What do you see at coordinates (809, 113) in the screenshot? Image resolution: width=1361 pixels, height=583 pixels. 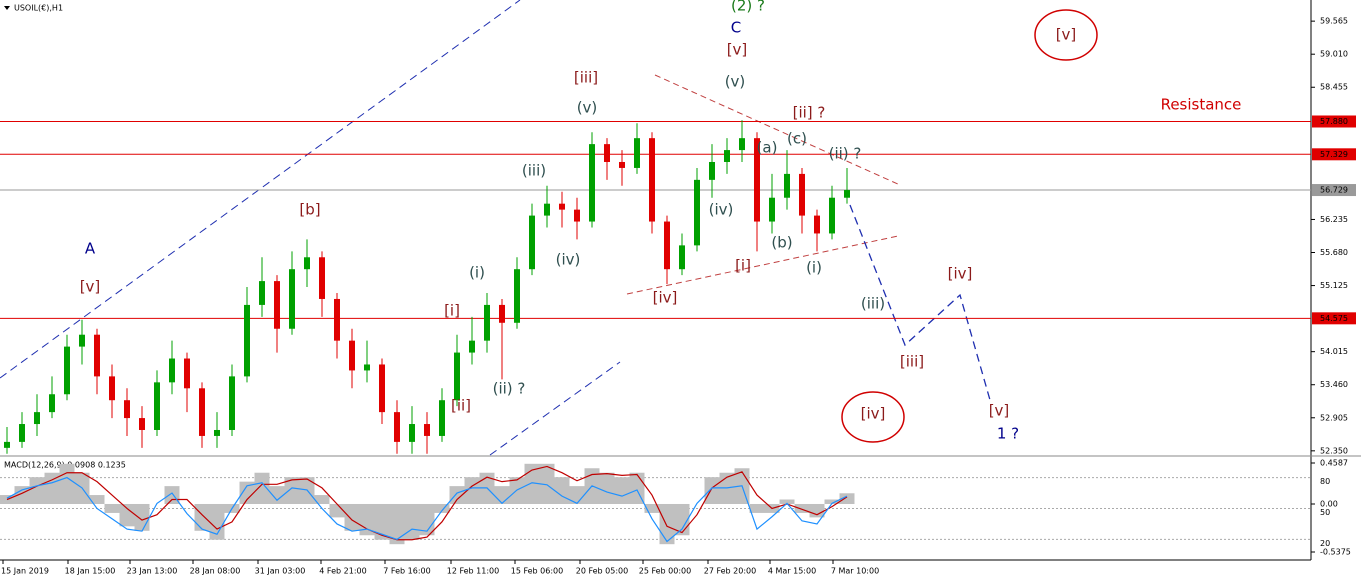 I see `wave-label: [ii] ?` at bounding box center [809, 113].